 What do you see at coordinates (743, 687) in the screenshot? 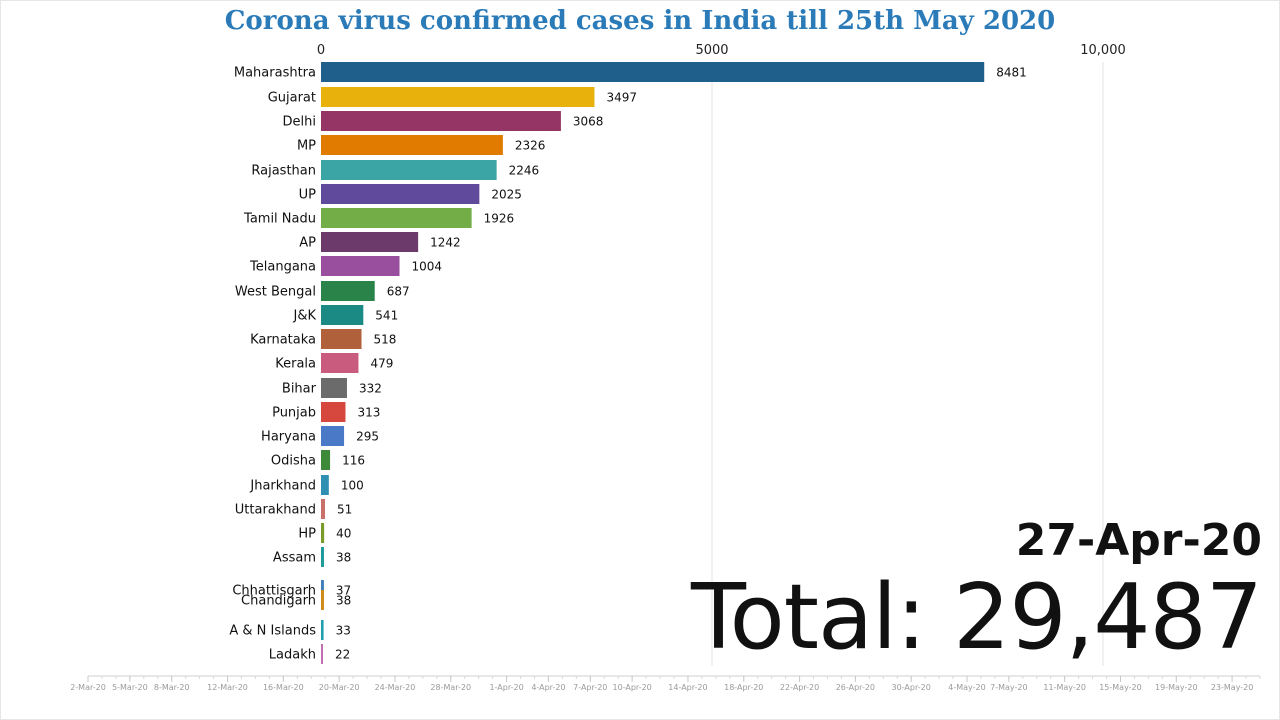
I see `timeline-tick-label: 18-Apr-20` at bounding box center [743, 687].